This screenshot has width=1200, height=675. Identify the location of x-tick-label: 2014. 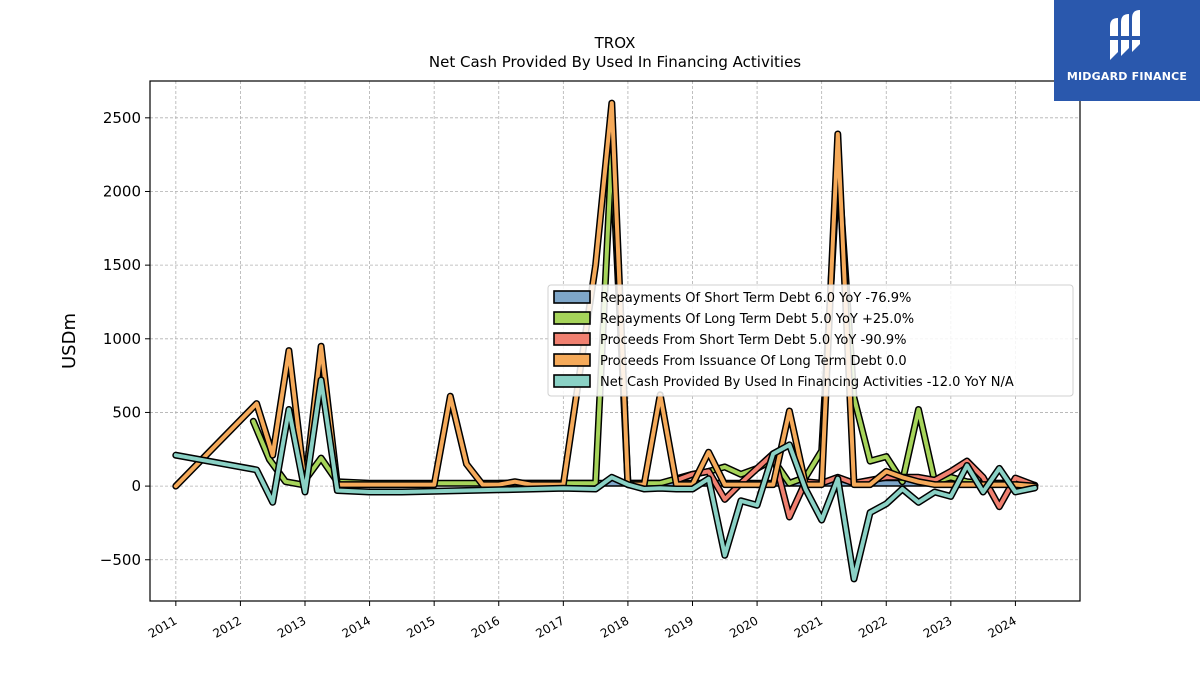
(356, 626).